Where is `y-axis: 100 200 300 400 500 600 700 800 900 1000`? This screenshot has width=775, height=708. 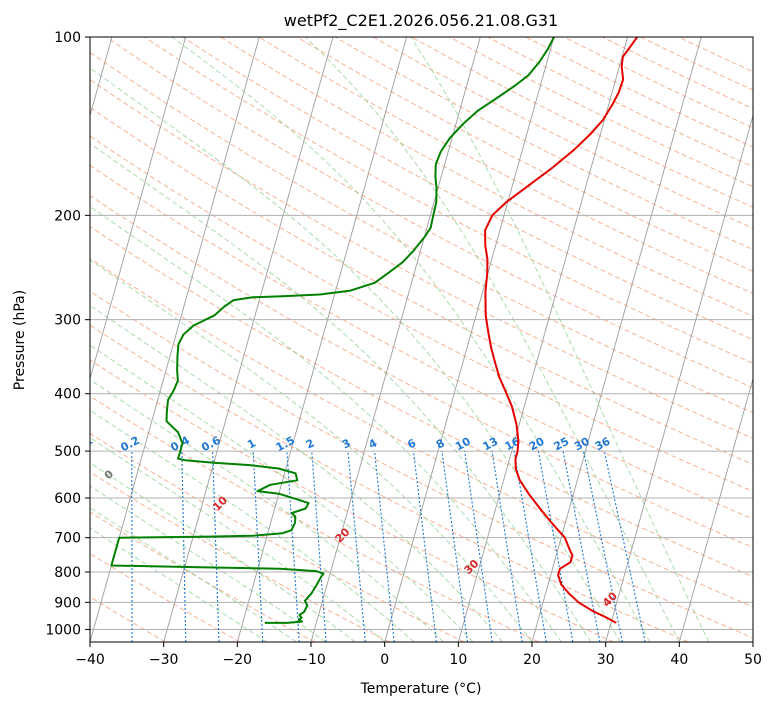 y-axis: 100 200 300 400 500 600 700 800 900 1000 is located at coordinates (67, 334).